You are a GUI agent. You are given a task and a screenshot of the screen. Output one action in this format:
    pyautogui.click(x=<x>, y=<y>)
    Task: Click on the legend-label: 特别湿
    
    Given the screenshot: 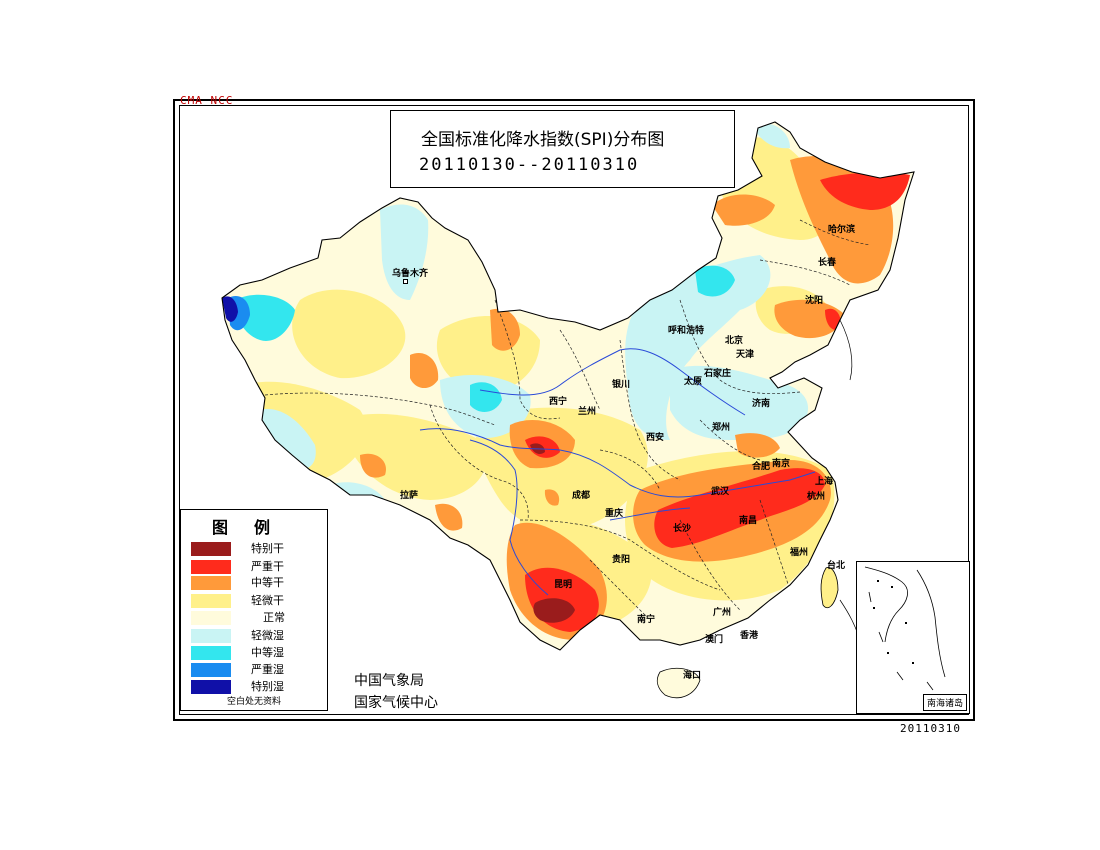 What is the action you would take?
    pyautogui.click(x=267, y=686)
    